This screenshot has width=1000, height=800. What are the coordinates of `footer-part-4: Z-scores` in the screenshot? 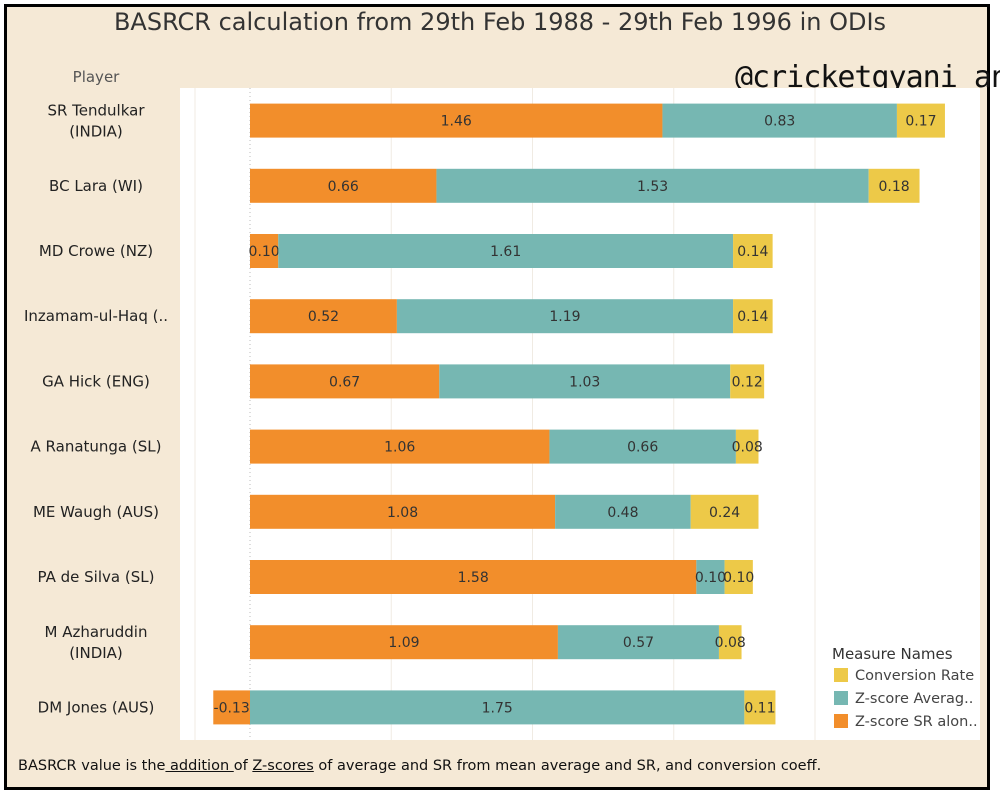 It's located at (283, 766).